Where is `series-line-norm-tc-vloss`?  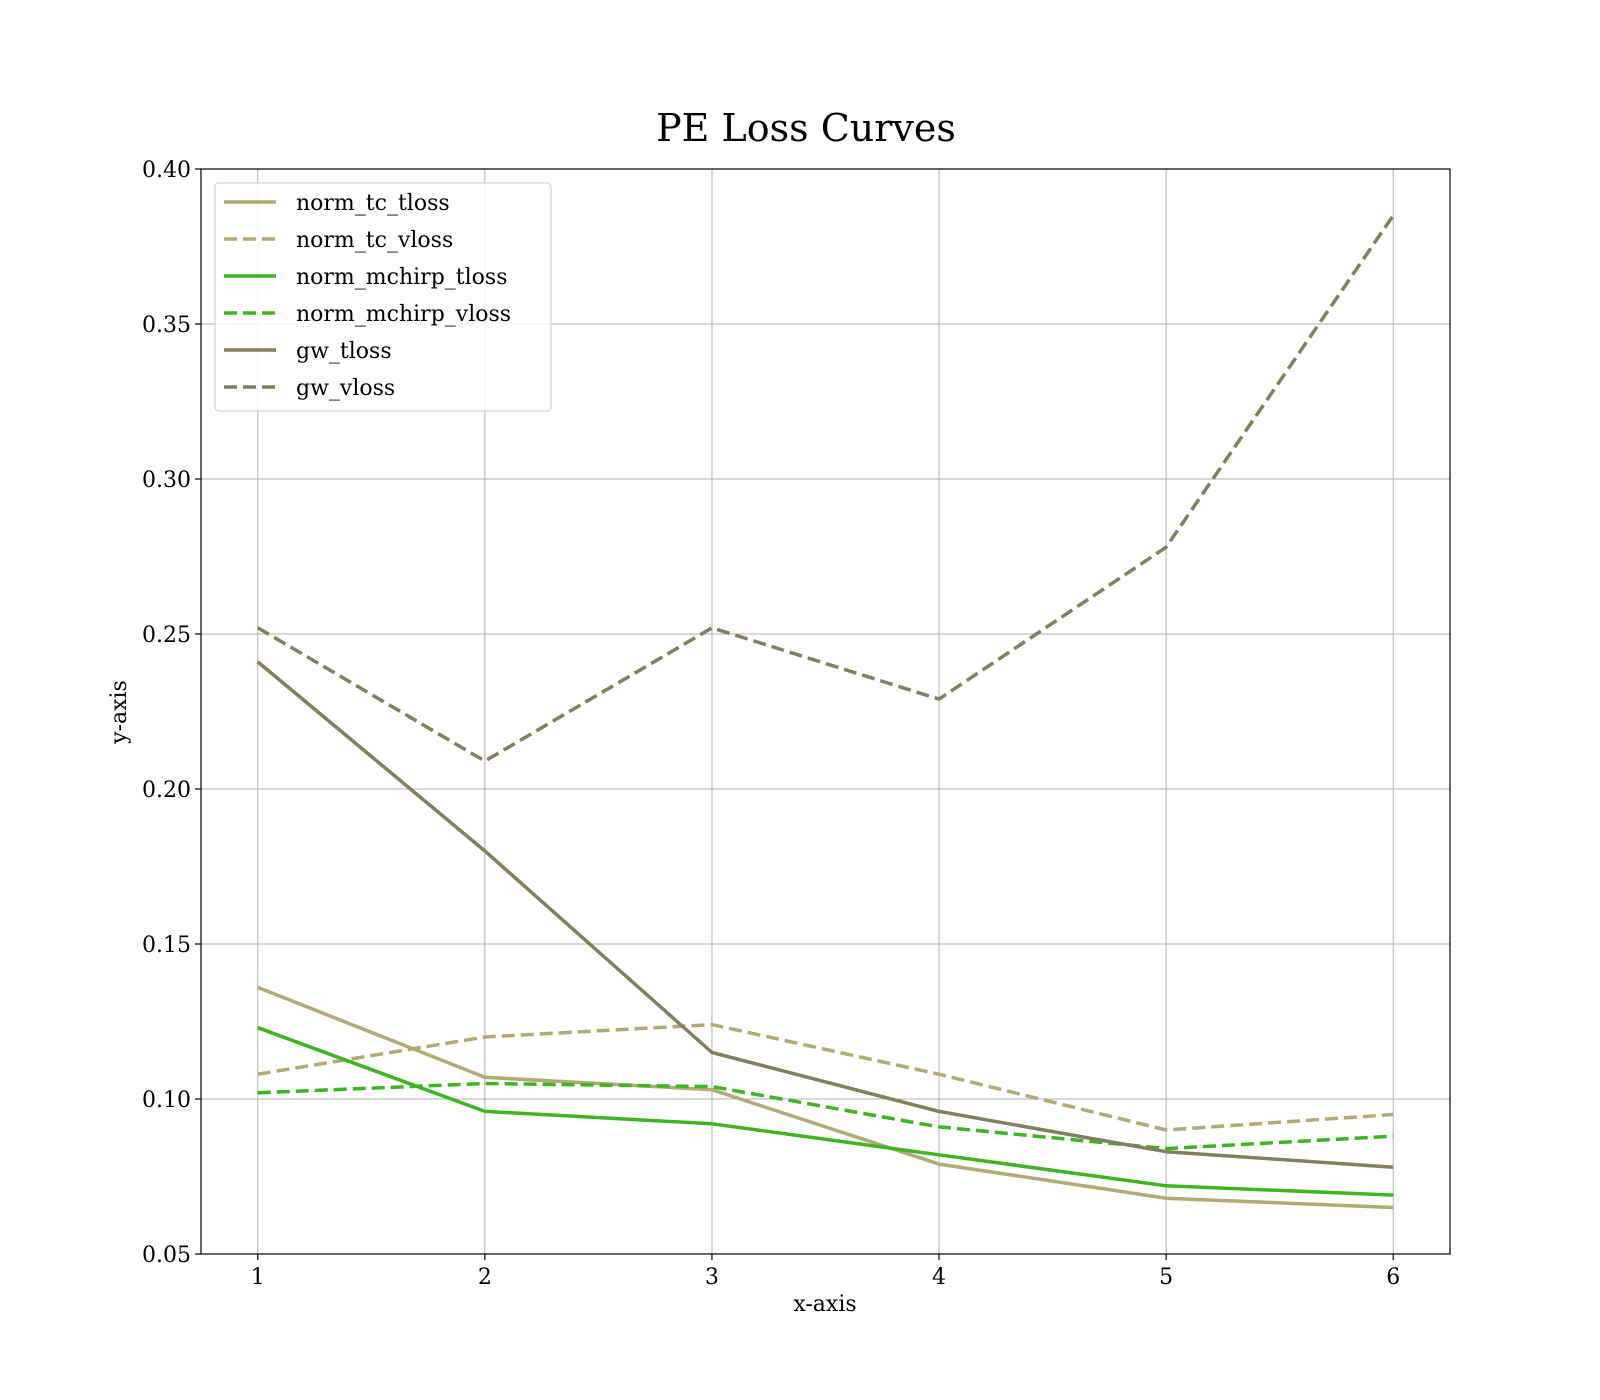 series-line-norm-tc-vloss is located at coordinates (825, 1077).